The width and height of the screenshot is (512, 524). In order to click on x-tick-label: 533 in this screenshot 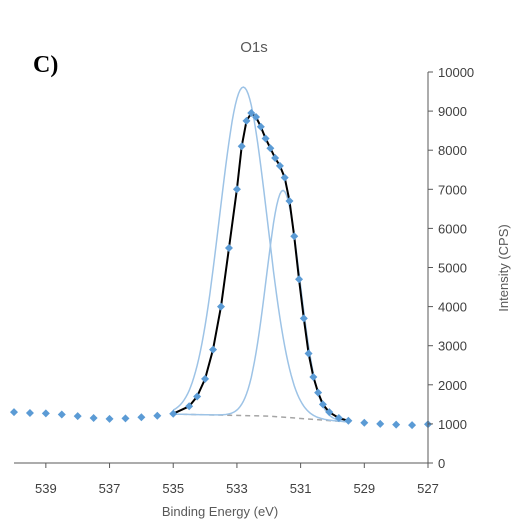, I will do `click(237, 488)`.